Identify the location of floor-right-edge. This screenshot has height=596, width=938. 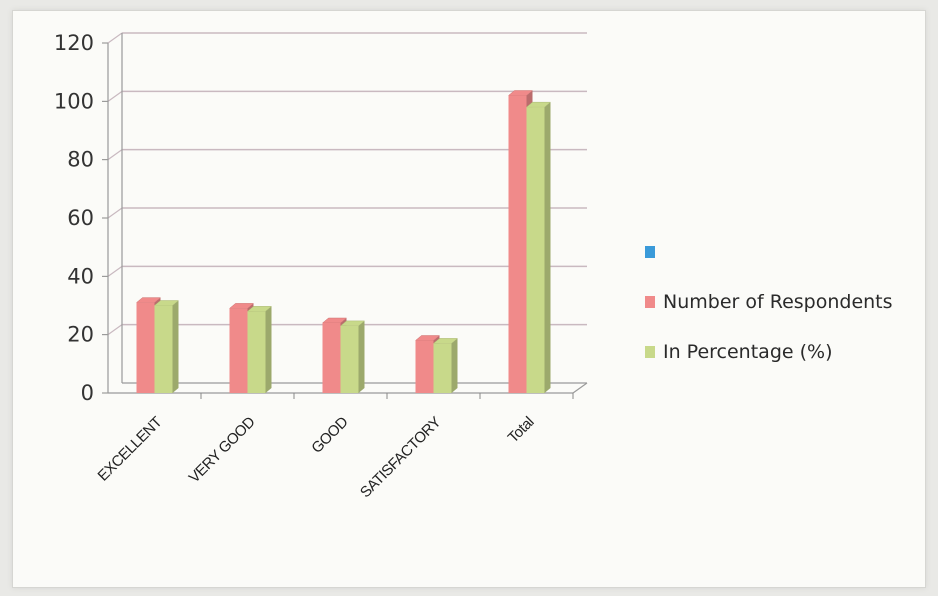
(580, 388).